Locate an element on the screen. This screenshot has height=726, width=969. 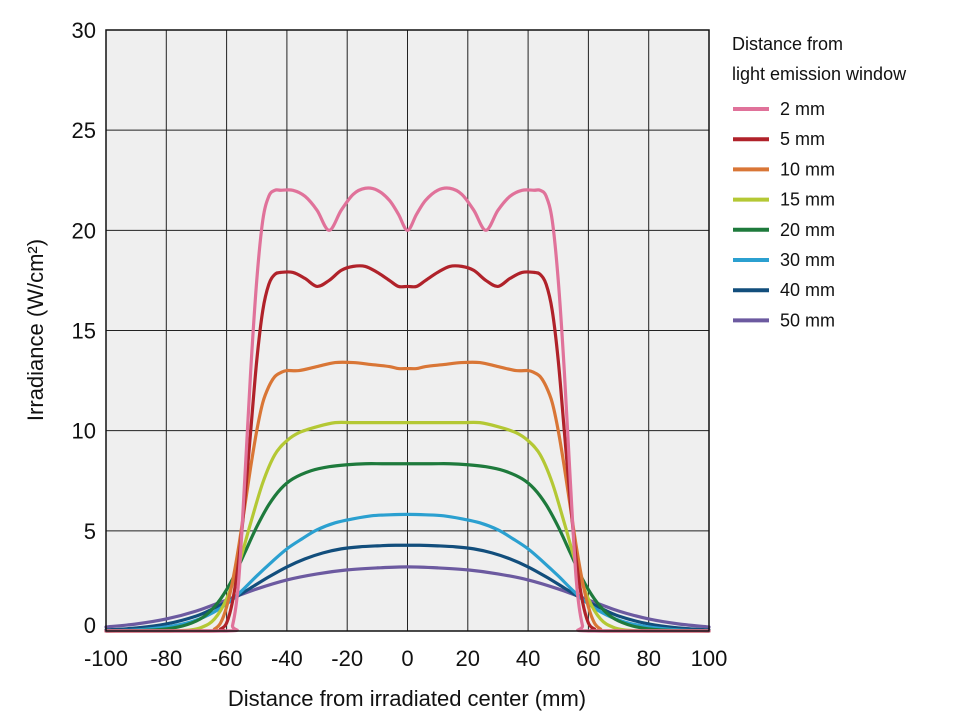
legend-title-line2: light emission window is located at coordinates (819, 74).